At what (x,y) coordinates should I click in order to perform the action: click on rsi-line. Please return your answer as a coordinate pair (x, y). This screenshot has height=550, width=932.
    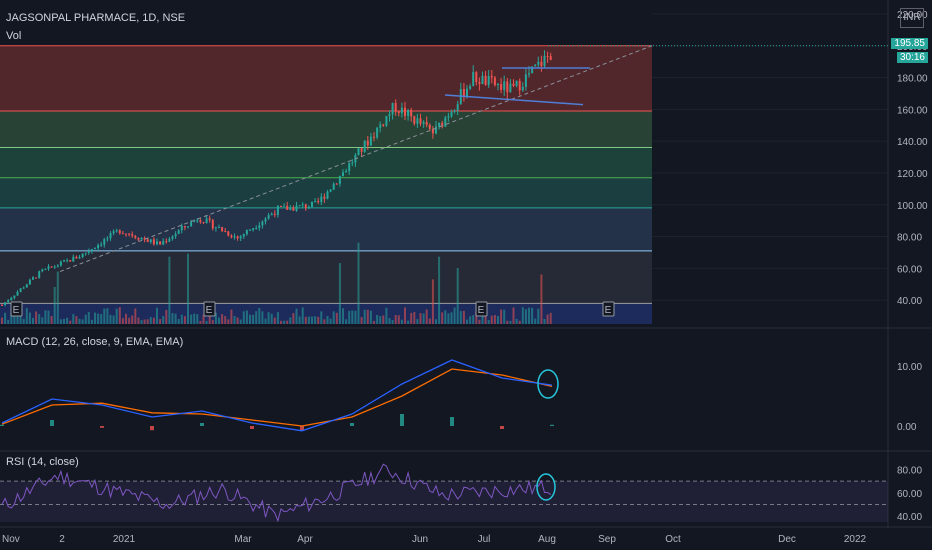
    Looking at the image, I should click on (276, 493).